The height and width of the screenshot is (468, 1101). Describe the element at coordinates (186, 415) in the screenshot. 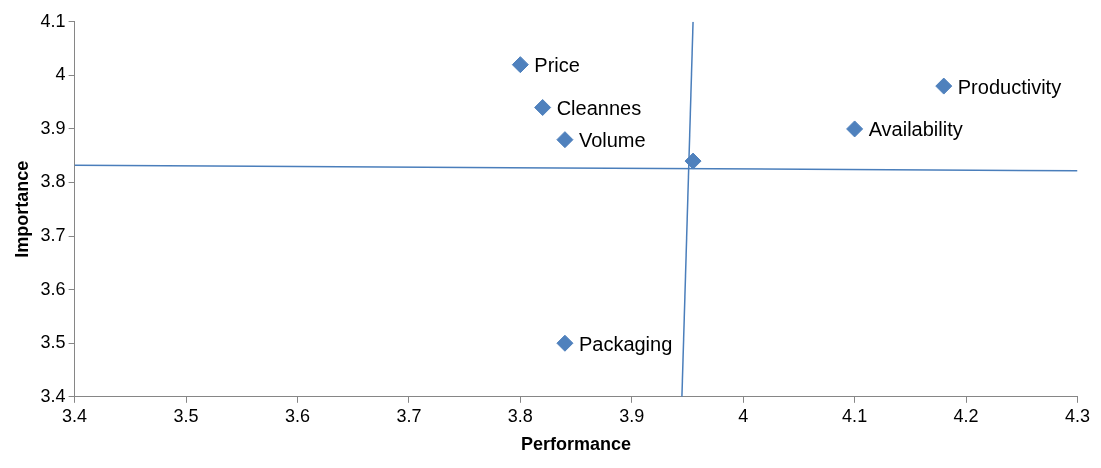

I see `x-tick-label: 3.5` at that location.